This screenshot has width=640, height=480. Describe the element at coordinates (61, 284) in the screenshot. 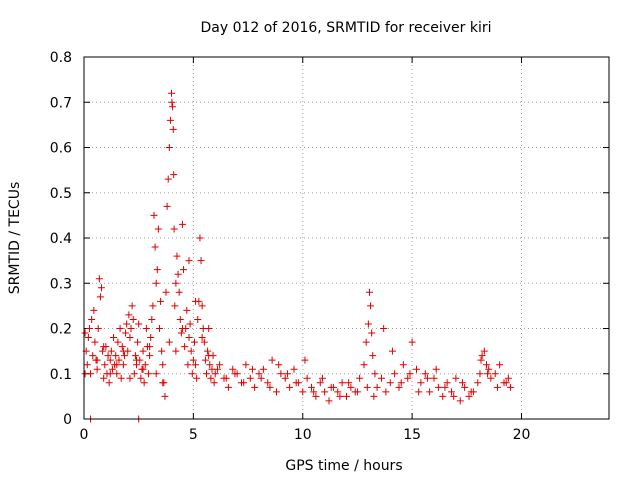

I see `y-tick-label: 0.3` at that location.